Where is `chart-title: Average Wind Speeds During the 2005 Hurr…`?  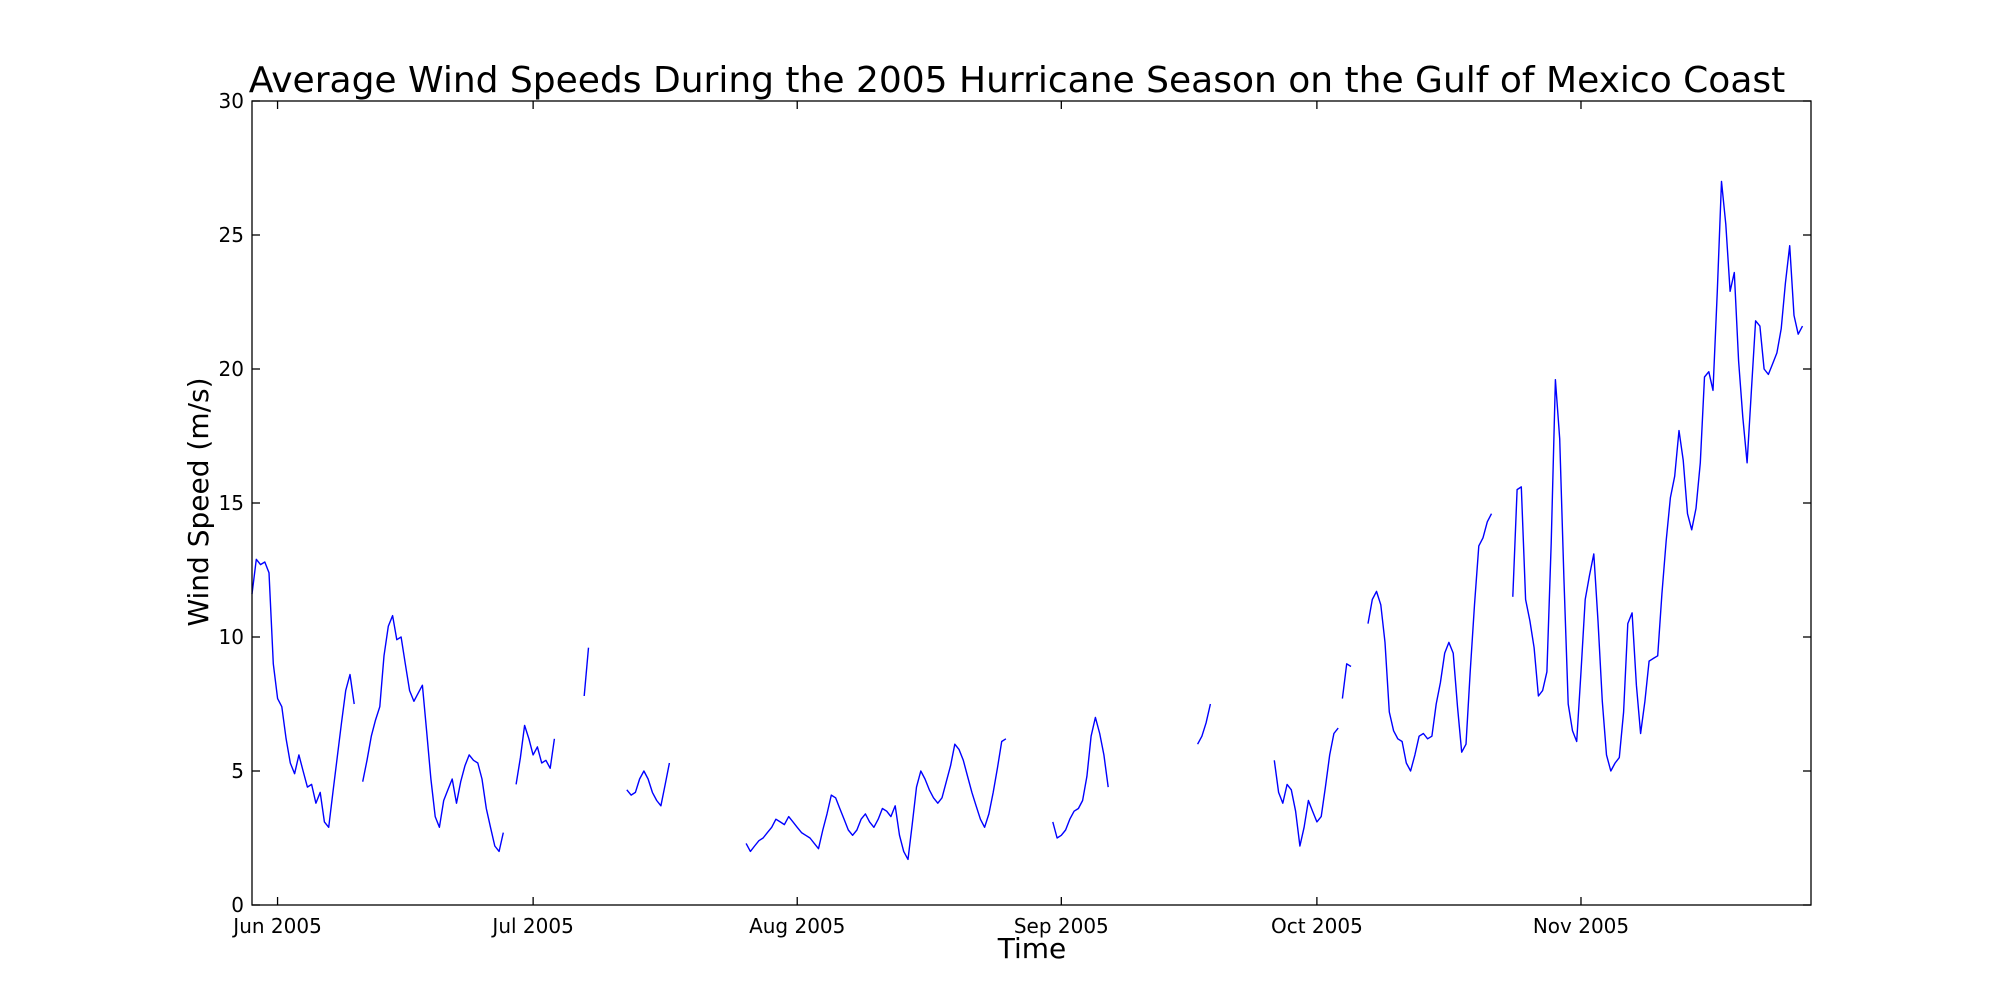 chart-title: Average Wind Speeds During the 2005 Hurr… is located at coordinates (1017, 80).